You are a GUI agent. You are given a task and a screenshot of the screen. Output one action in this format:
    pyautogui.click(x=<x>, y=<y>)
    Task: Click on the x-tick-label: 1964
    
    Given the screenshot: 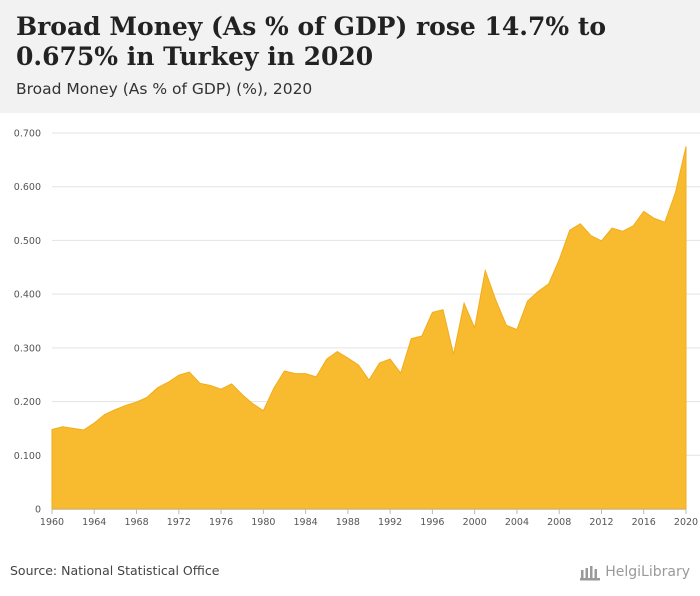 What is the action you would take?
    pyautogui.click(x=94, y=522)
    